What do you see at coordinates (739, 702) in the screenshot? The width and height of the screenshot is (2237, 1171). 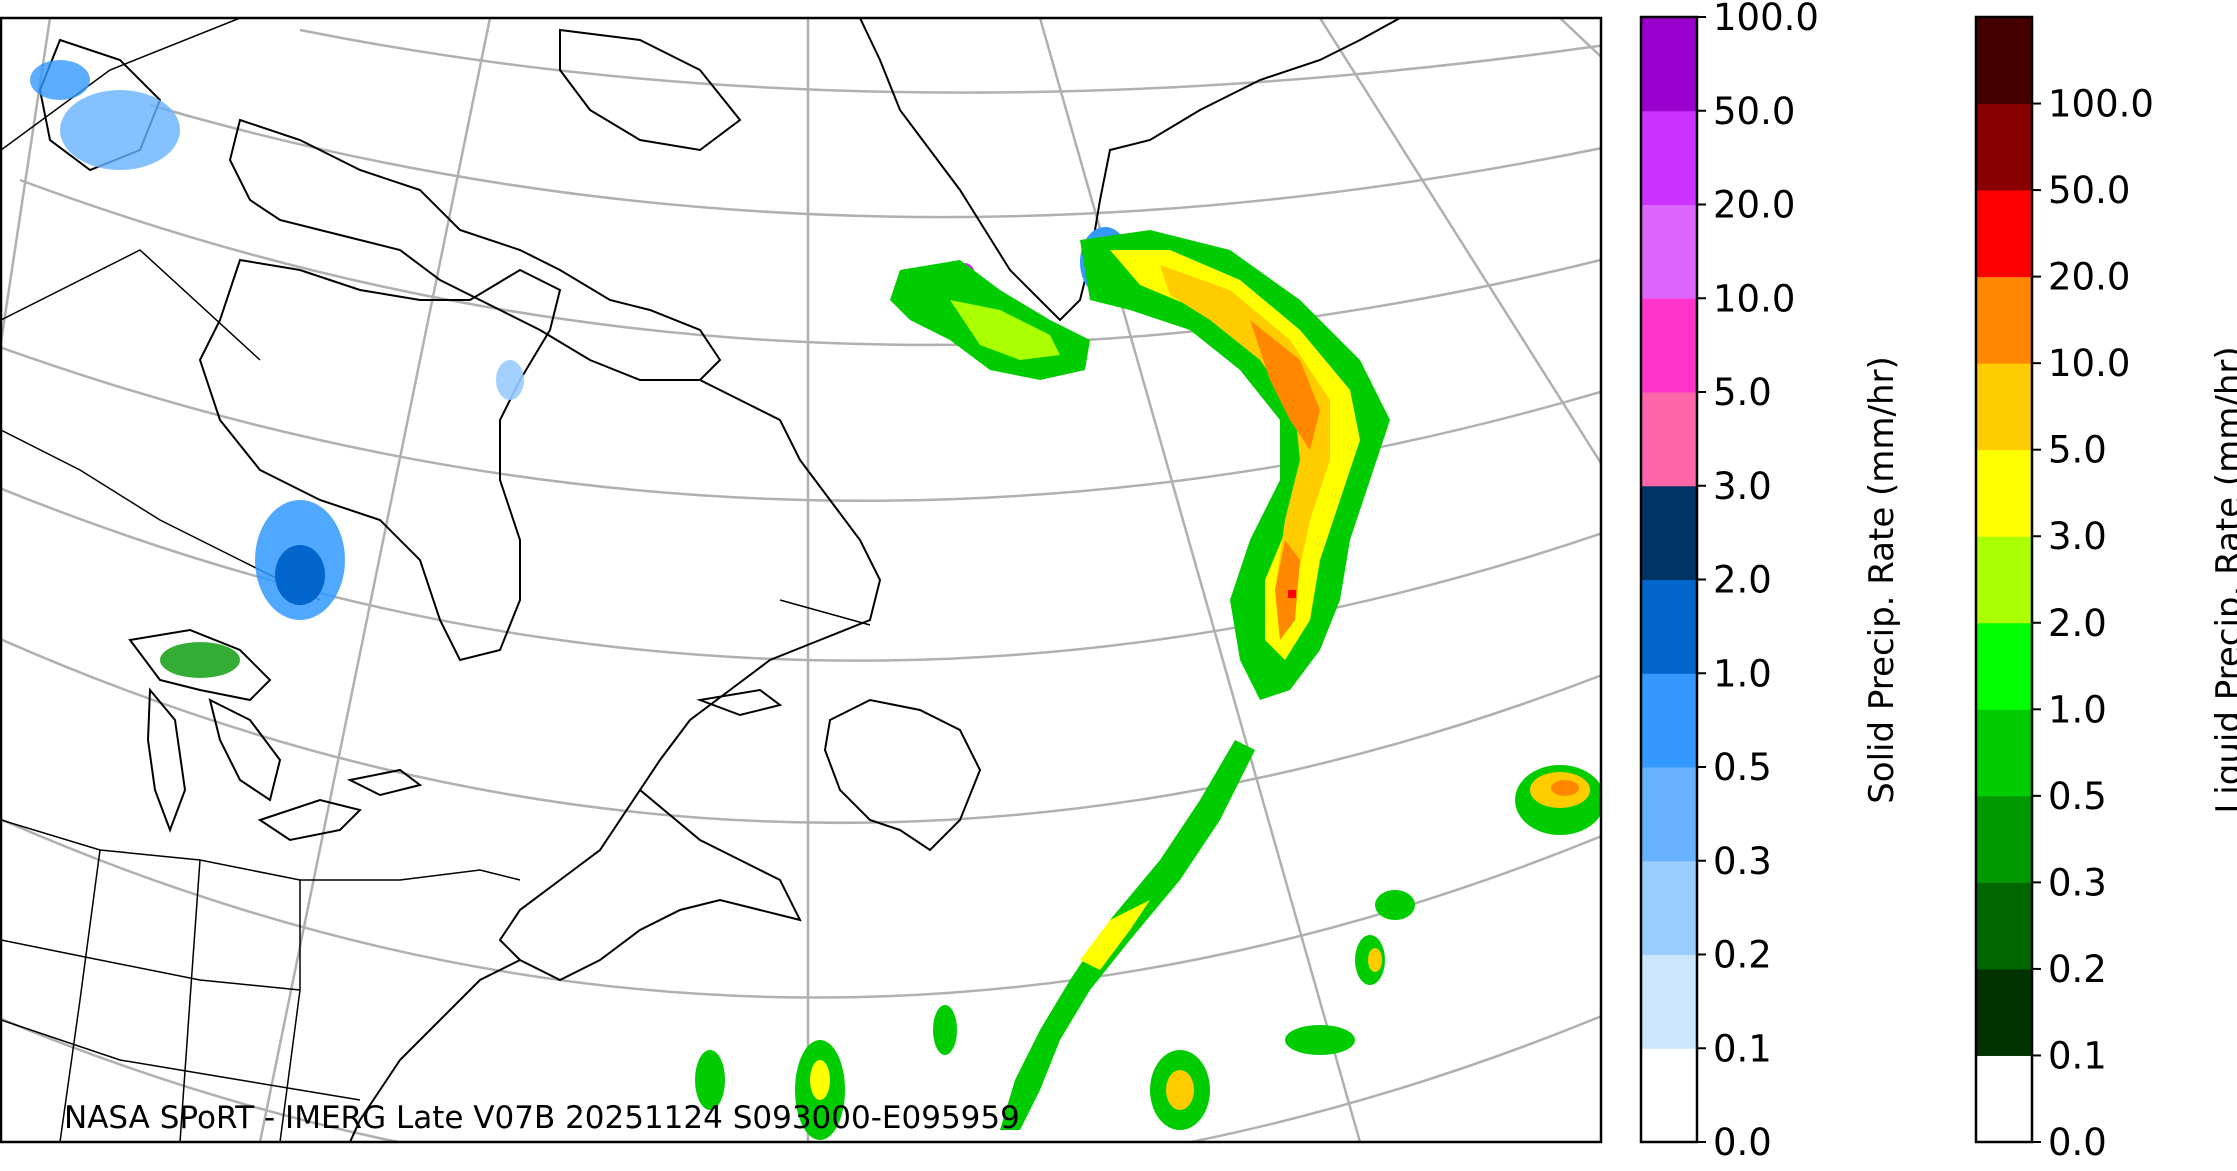 I see `coastline-anticosti` at bounding box center [739, 702].